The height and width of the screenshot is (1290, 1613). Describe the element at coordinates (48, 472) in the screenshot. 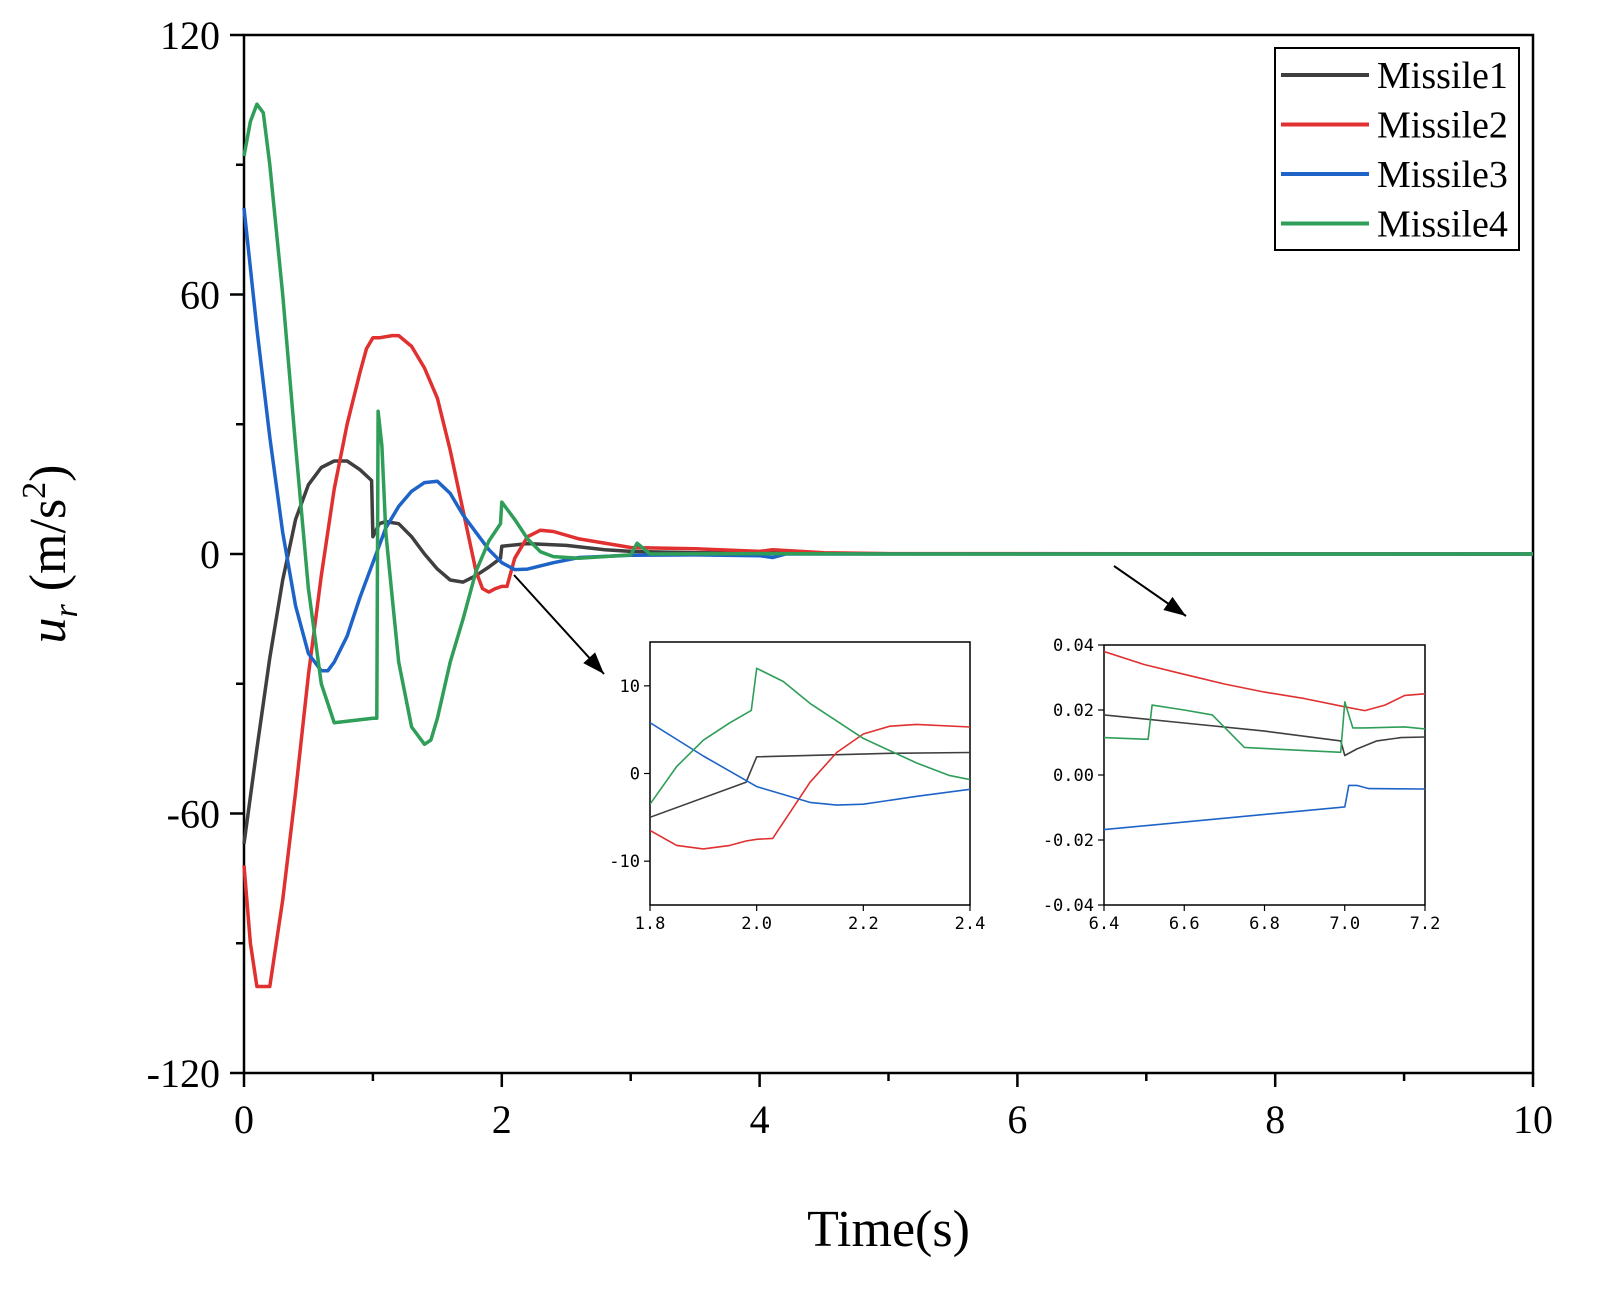

I see `y-axis-close: )` at that location.